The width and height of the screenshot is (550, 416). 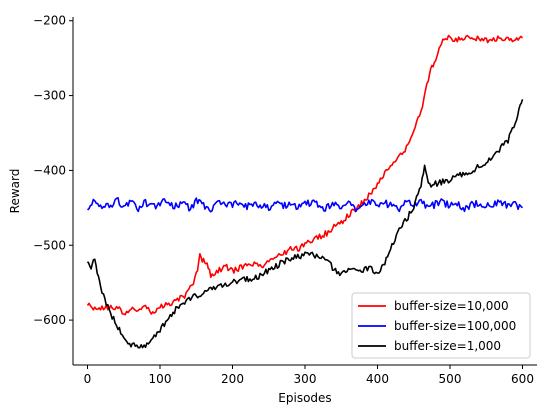 I want to click on legend-label: buffer-size=10,000, so click(x=451, y=306).